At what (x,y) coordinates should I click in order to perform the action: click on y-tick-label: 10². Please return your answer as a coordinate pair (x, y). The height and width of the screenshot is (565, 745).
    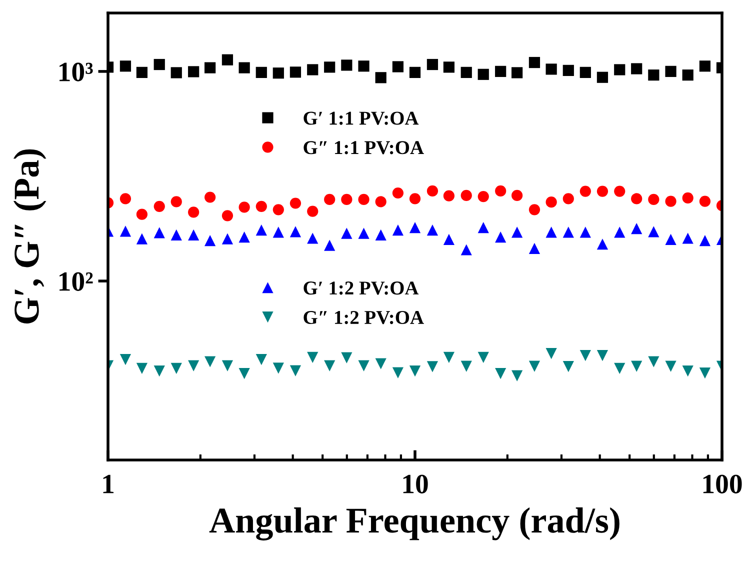
    Looking at the image, I should click on (76, 281).